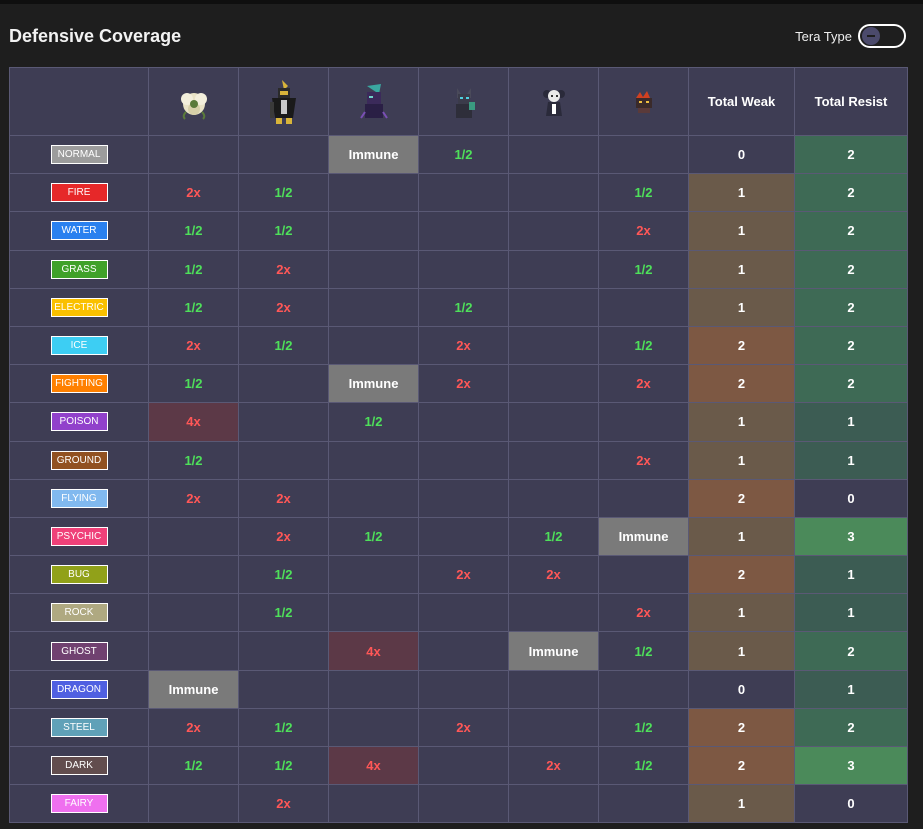  Describe the element at coordinates (79, 154) in the screenshot. I see `type-cell: NORMAL` at that location.